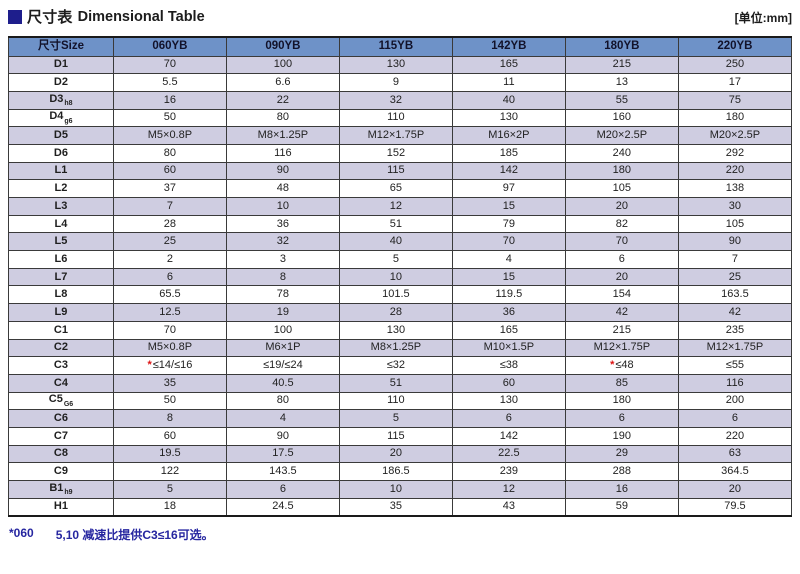 This screenshot has height=574, width=800. What do you see at coordinates (282, 277) in the screenshot?
I see `value-cell: 8` at bounding box center [282, 277].